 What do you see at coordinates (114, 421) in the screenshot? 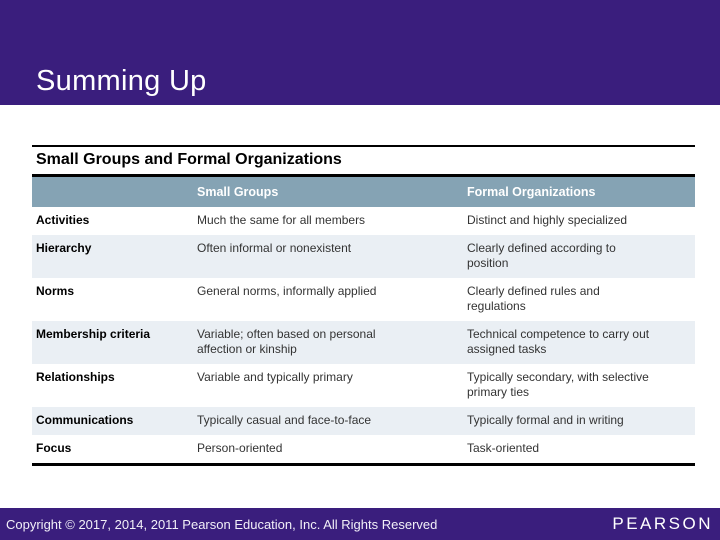
I see `row-label-communications: Communications` at bounding box center [114, 421].